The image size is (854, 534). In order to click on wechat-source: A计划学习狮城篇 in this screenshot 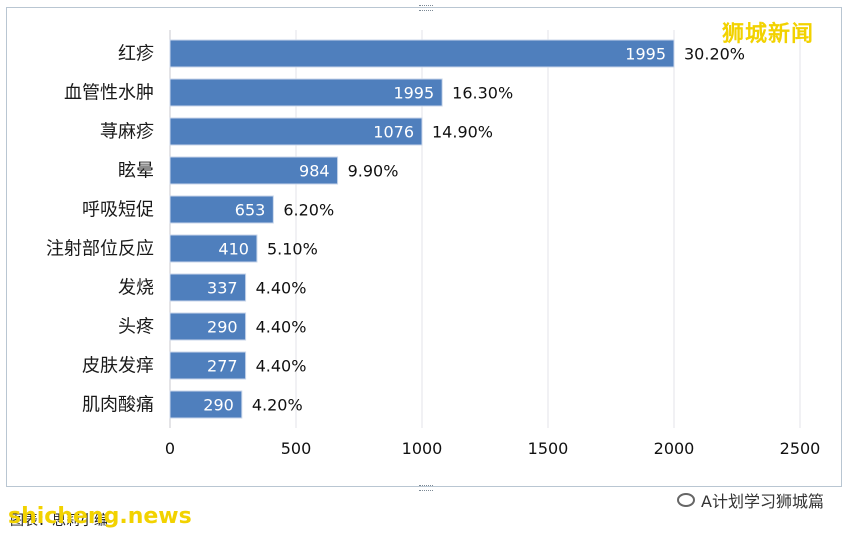, I will do `click(750, 500)`.